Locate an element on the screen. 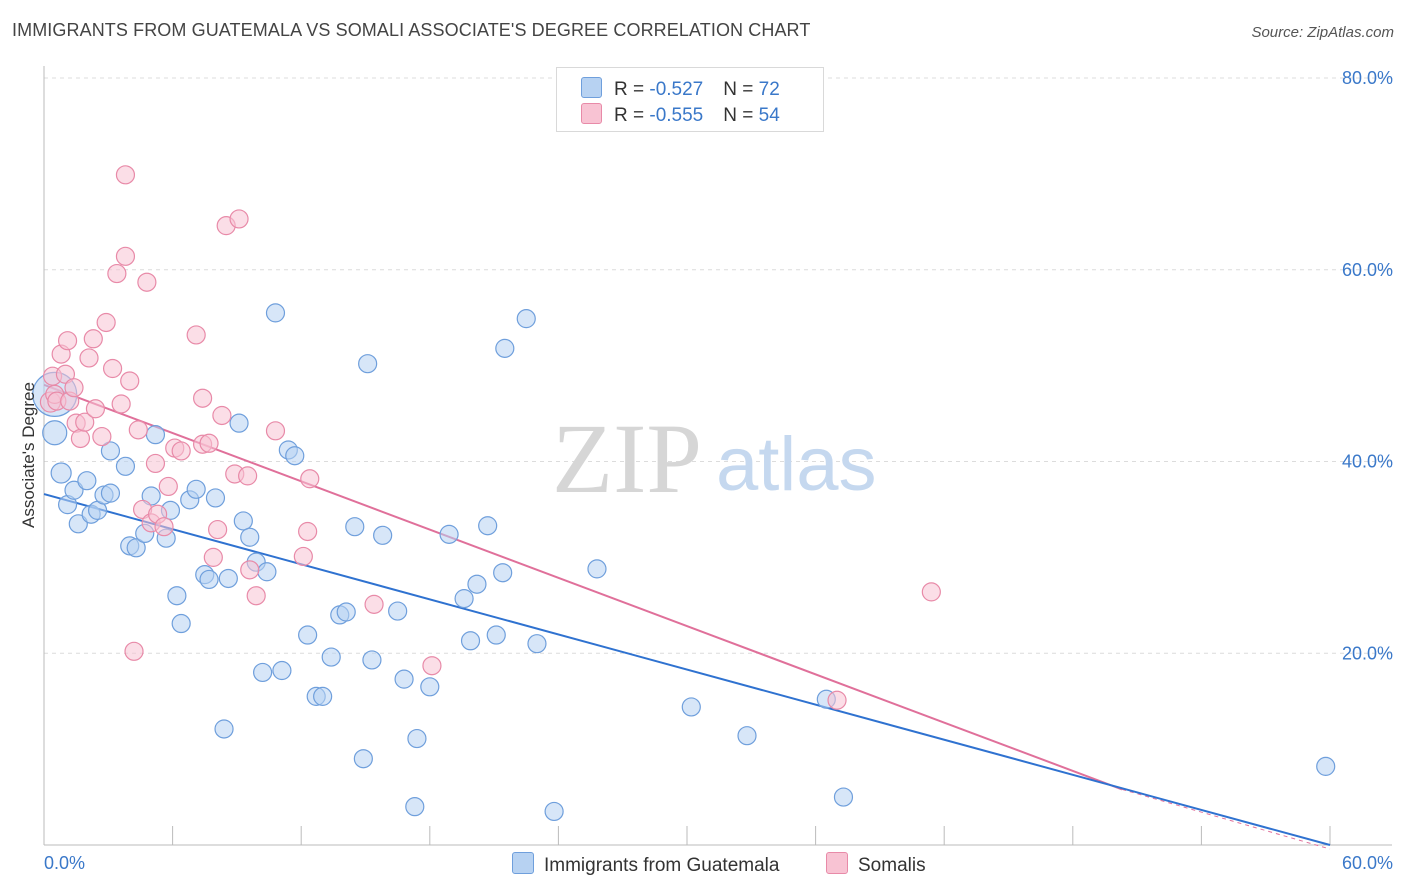 The height and width of the screenshot is (892, 1406). y-tick-label: 80.0% is located at coordinates (1367, 78).